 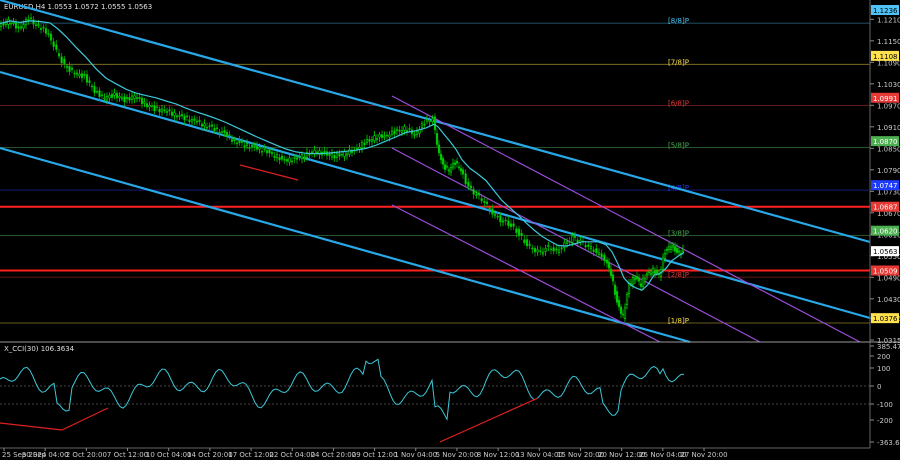 I want to click on purple-channel-lower, so click(x=526, y=273).